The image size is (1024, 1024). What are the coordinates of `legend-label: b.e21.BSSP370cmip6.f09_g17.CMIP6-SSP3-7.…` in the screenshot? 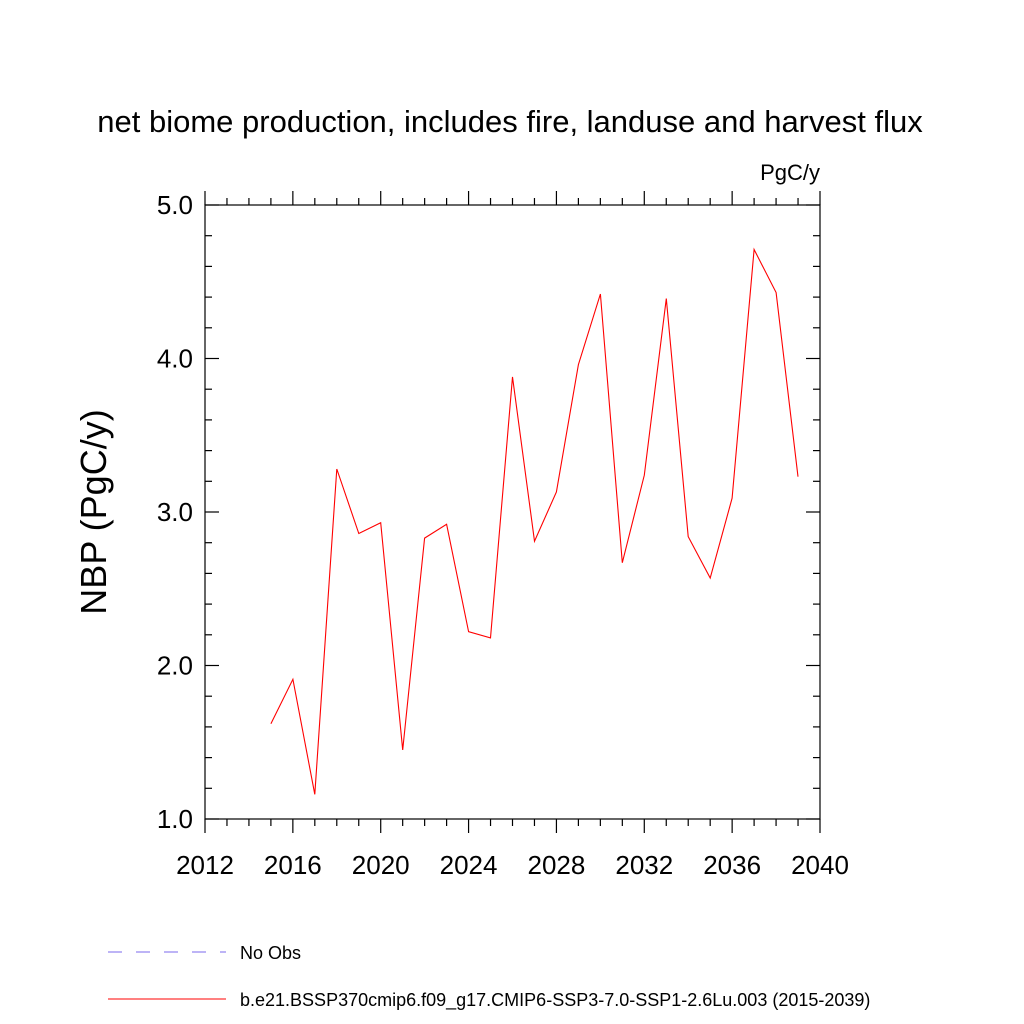 It's located at (555, 1000).